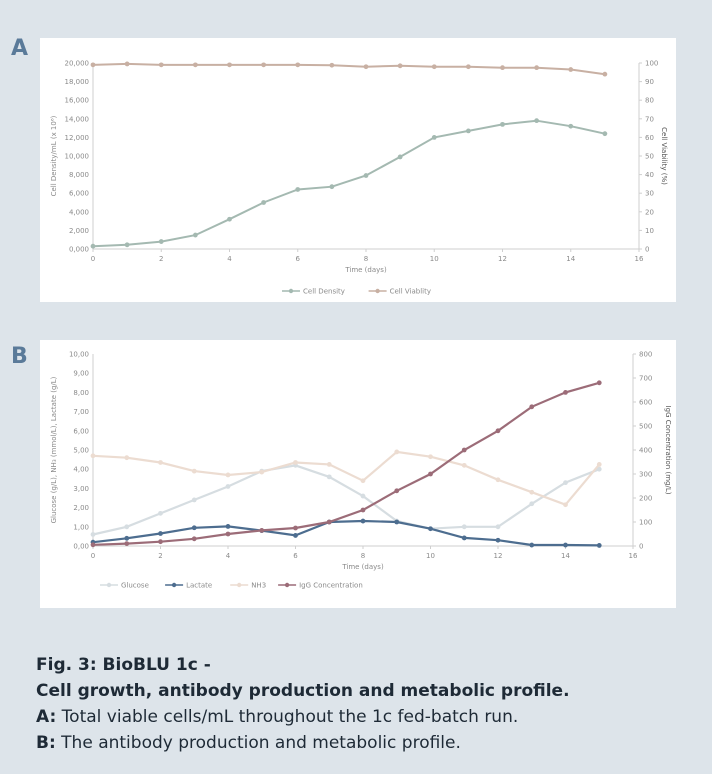  I want to click on y-tick-label-right: 90, so click(649, 82).